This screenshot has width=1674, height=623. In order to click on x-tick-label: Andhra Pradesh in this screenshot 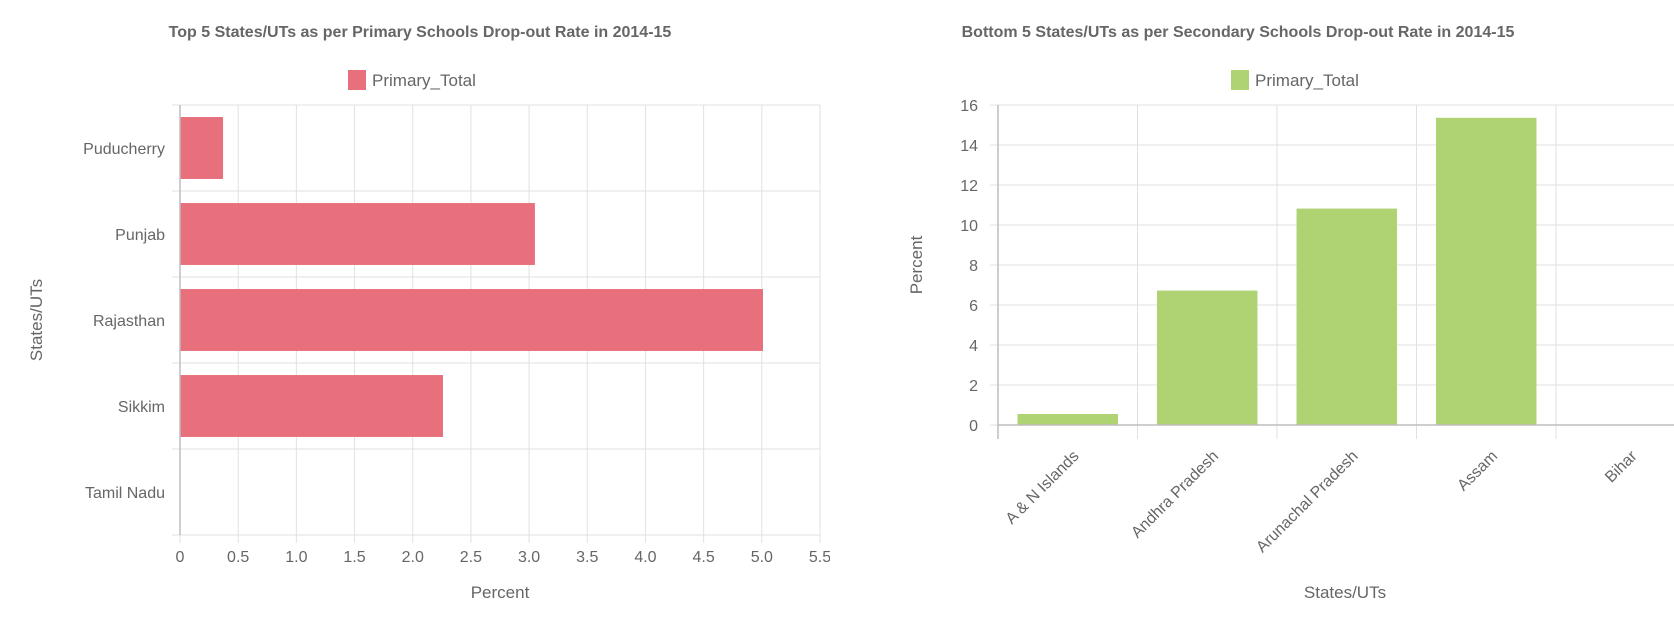, I will do `click(1175, 495)`.